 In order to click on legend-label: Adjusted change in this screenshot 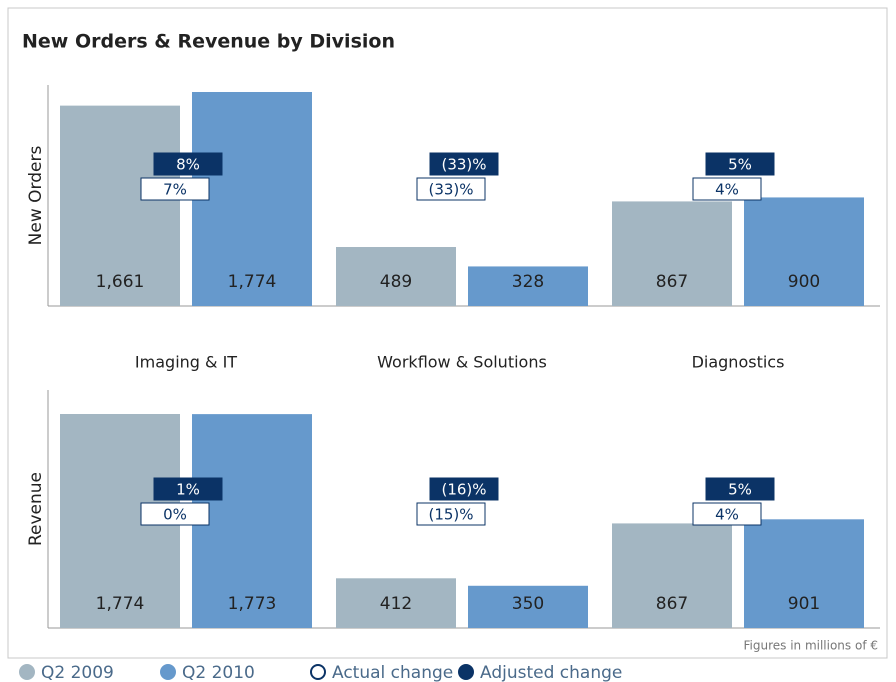, I will do `click(551, 672)`.